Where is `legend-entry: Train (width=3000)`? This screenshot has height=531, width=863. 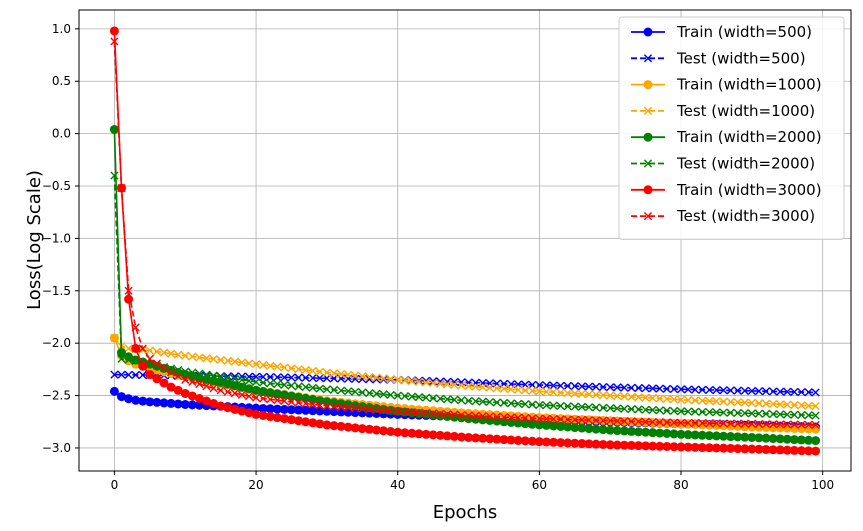
legend-entry: Train (width=3000) is located at coordinates (726, 190).